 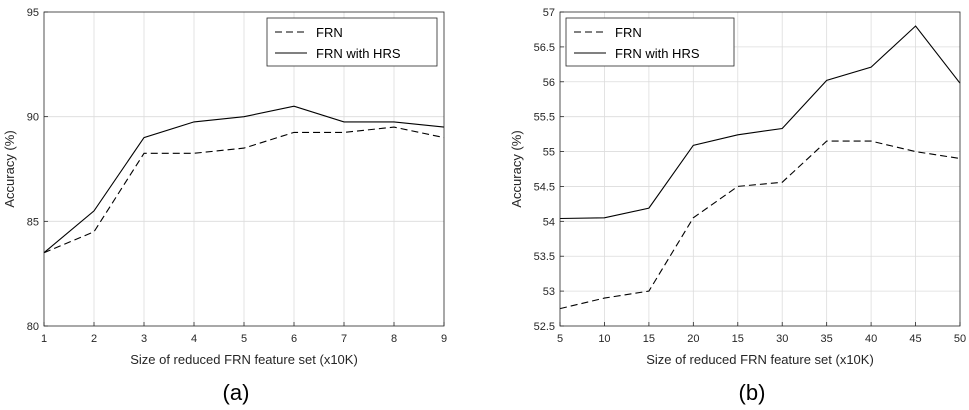 I want to click on chart-a-legend-label-frn-hrs: FRN with HRS, so click(x=358, y=53).